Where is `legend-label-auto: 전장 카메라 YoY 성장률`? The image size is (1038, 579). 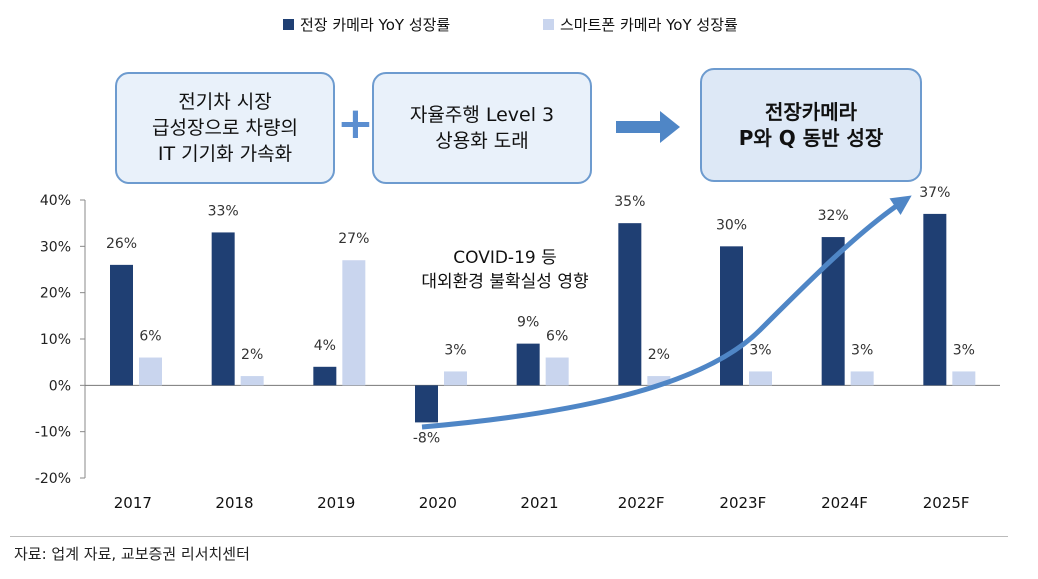 legend-label-auto: 전장 카메라 YoY 성장률 is located at coordinates (375, 25).